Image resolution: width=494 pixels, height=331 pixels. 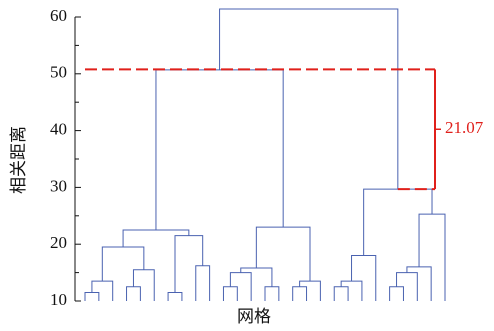 I want to click on y-tick-label: 40, so click(x=58, y=129).